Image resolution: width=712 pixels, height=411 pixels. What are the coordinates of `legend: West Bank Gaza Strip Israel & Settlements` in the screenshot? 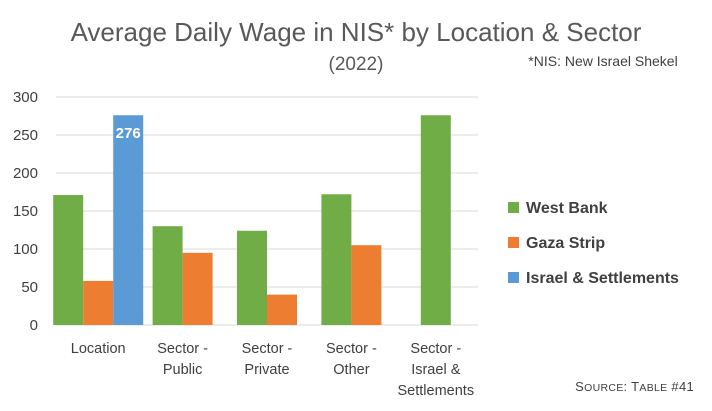 It's located at (593, 243).